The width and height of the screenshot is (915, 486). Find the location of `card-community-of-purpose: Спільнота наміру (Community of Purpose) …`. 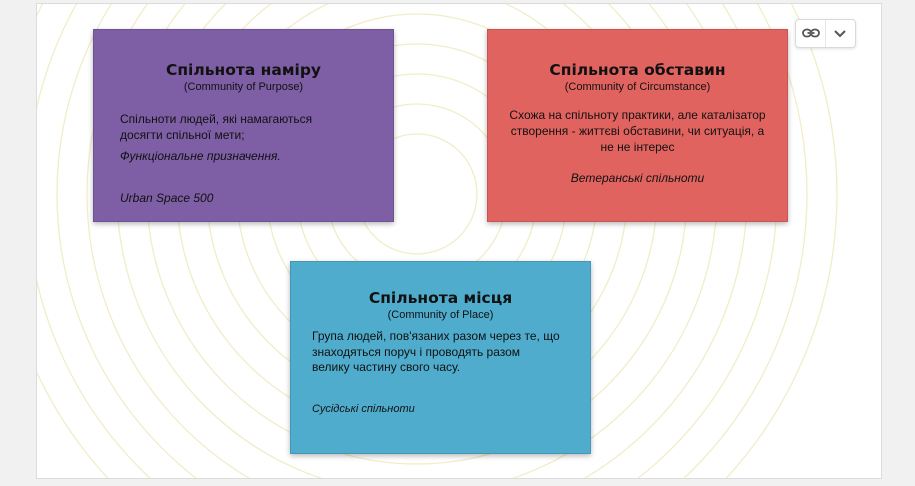

card-community-of-purpose: Спільнота наміру (Community of Purpose) … is located at coordinates (243, 125).